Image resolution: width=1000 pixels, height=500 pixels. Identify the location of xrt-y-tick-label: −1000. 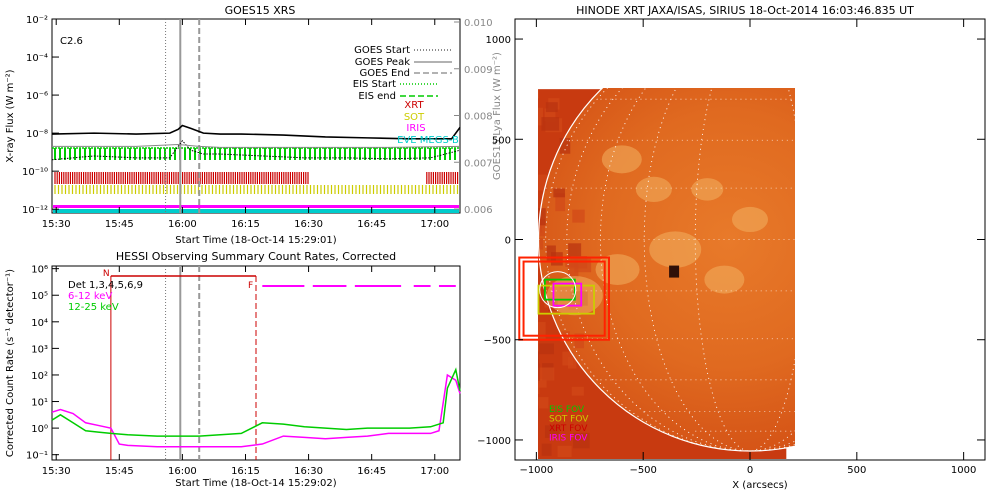
(494, 441).